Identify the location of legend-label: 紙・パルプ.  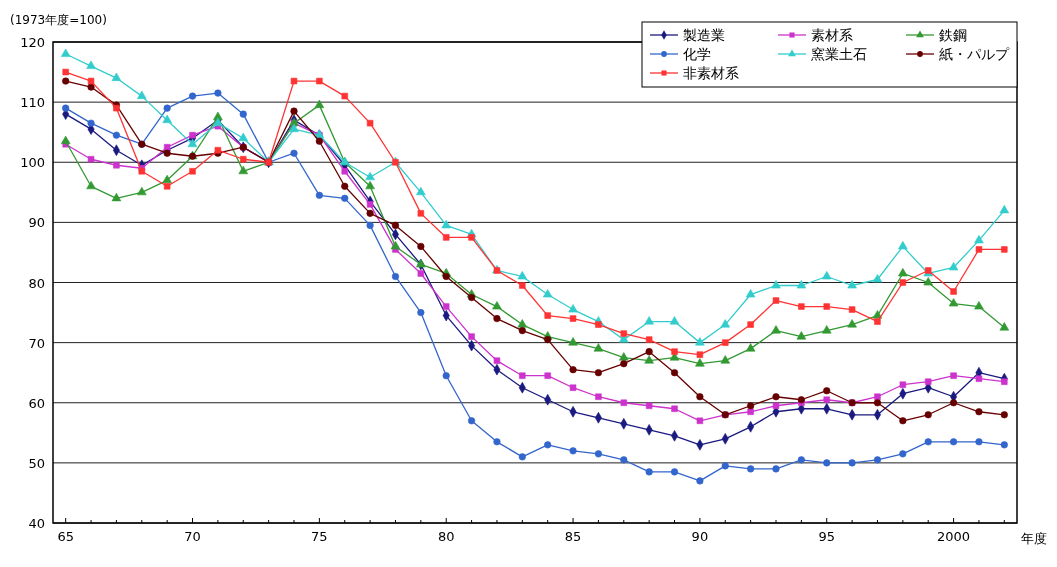
(974, 54).